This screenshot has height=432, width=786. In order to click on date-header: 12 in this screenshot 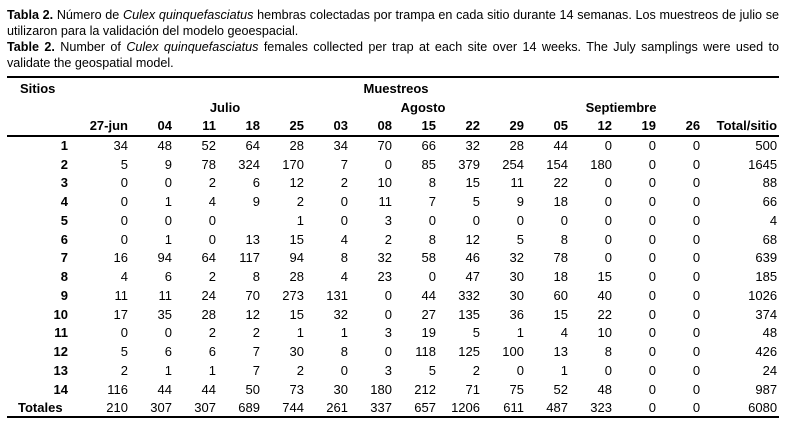, I will do `click(599, 126)`.